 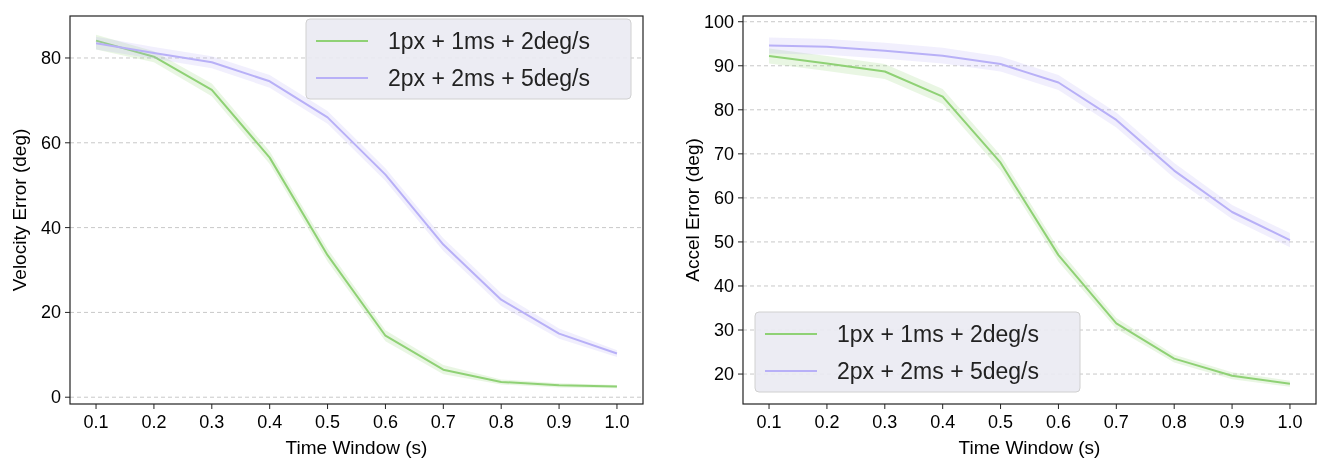 I want to click on y-axis-title: Velocity Error (deg), so click(x=19, y=210).